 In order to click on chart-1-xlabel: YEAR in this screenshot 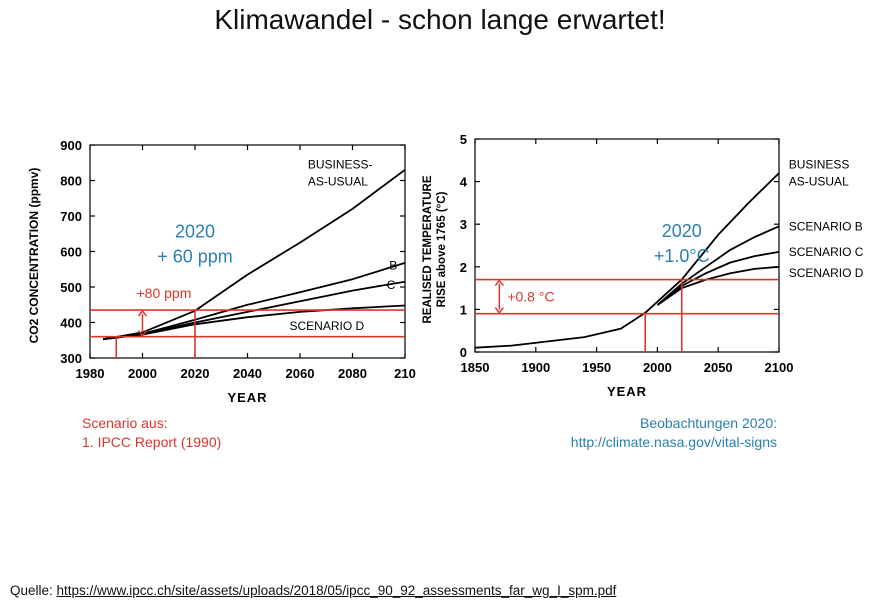, I will do `click(627, 391)`.